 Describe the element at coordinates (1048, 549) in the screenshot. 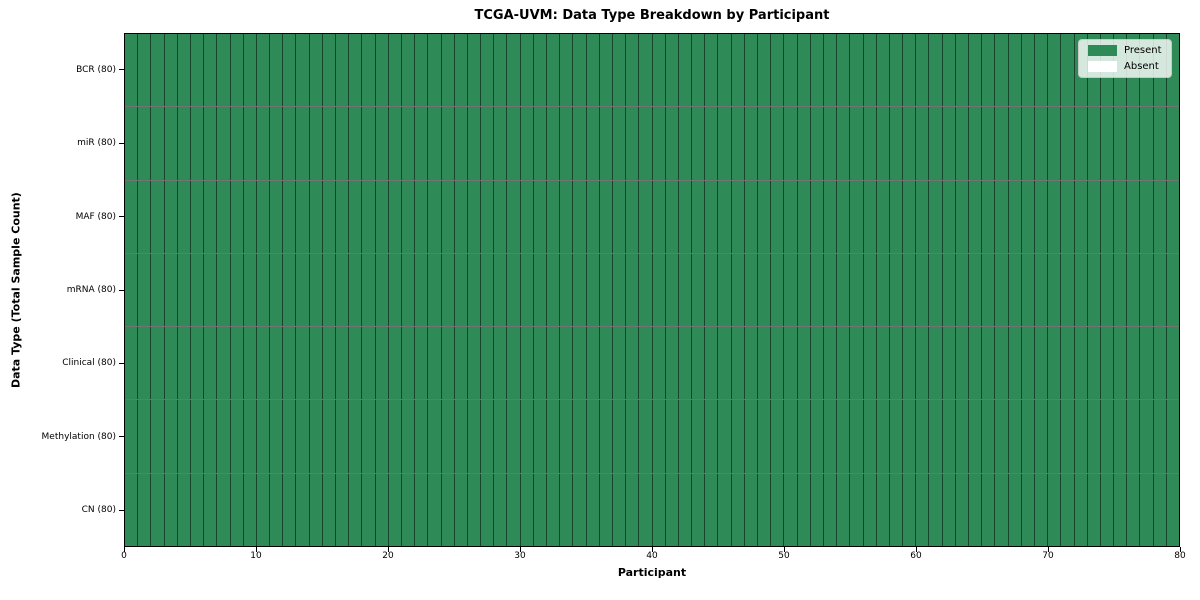

I see `x-tick-mark` at that location.